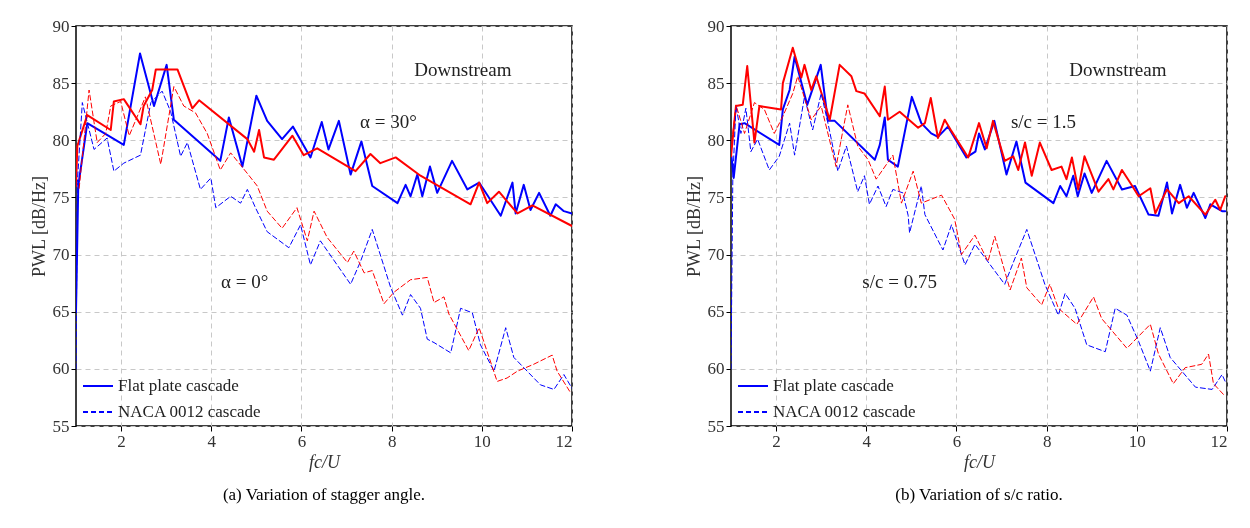  What do you see at coordinates (245, 281) in the screenshot?
I see `annotation: α = 0°` at bounding box center [245, 281].